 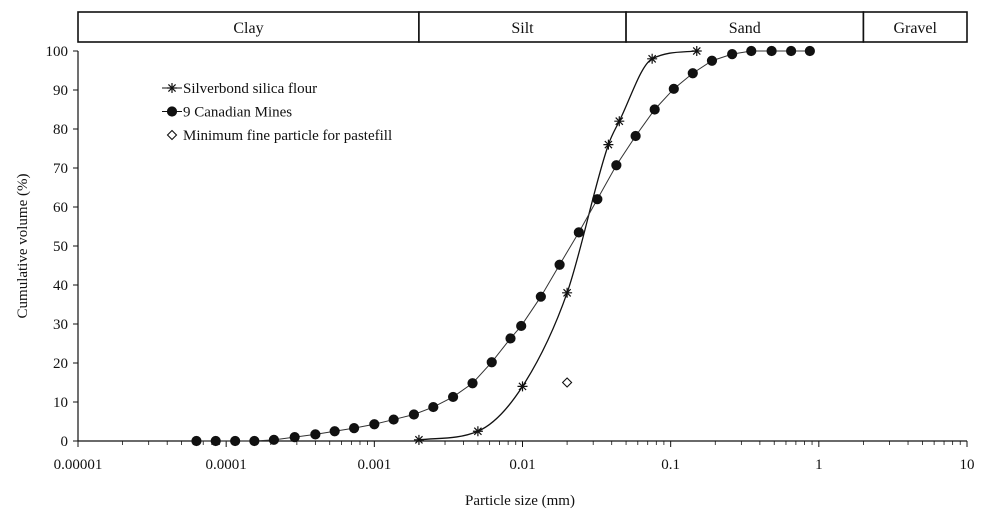 I want to click on x-tick-label: 10, so click(x=967, y=465).